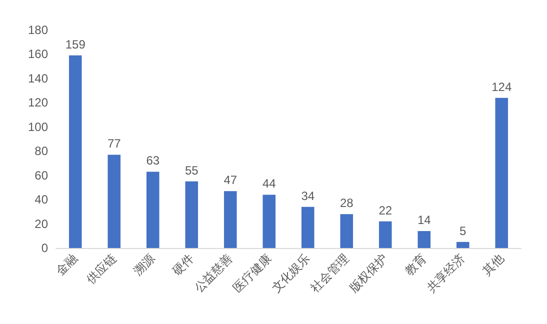  Describe the element at coordinates (41, 175) in the screenshot. I see `y-tick-label: 60` at that location.